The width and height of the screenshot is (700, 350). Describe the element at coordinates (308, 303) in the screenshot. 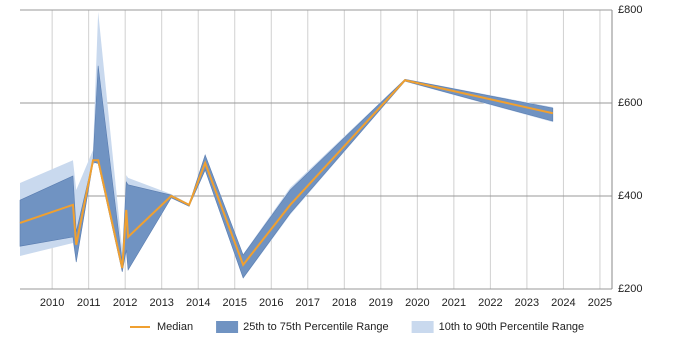

I see `x-tick-label: 2017` at that location.